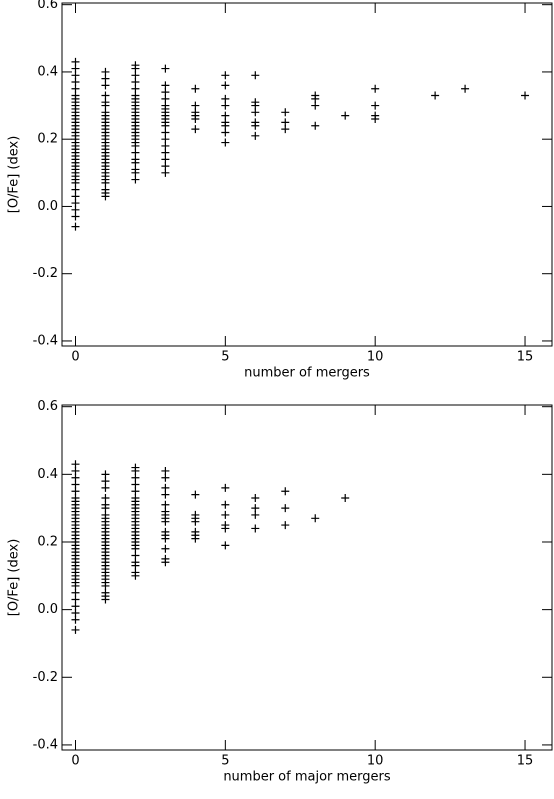 Image resolution: width=554 pixels, height=799 pixels. What do you see at coordinates (375, 761) in the screenshot?
I see `x-tick-label: 10` at bounding box center [375, 761].